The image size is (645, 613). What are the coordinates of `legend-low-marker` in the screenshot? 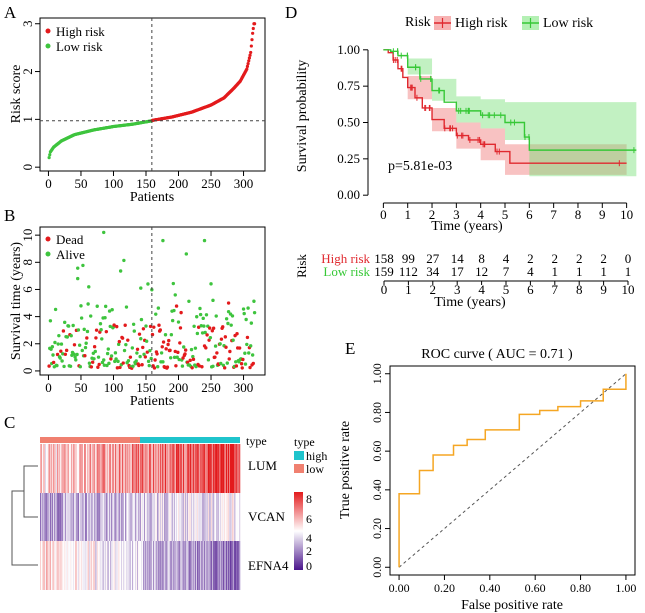 It's located at (48, 46).